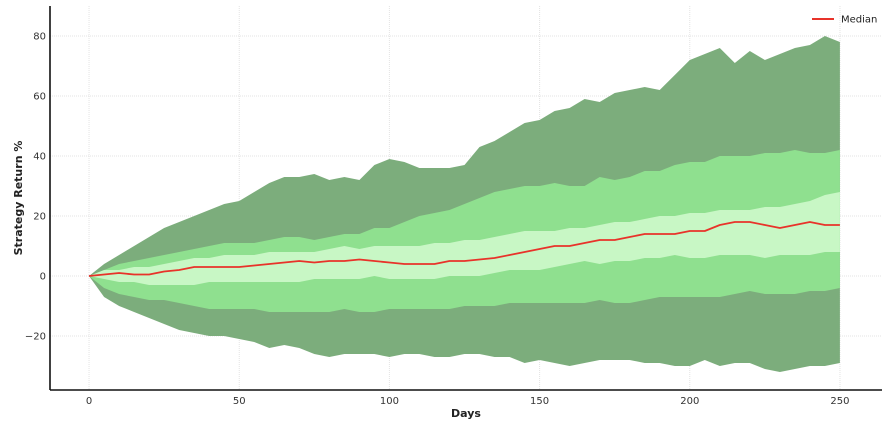 The image size is (893, 426). I want to click on x-tick-label: 50, so click(239, 401).